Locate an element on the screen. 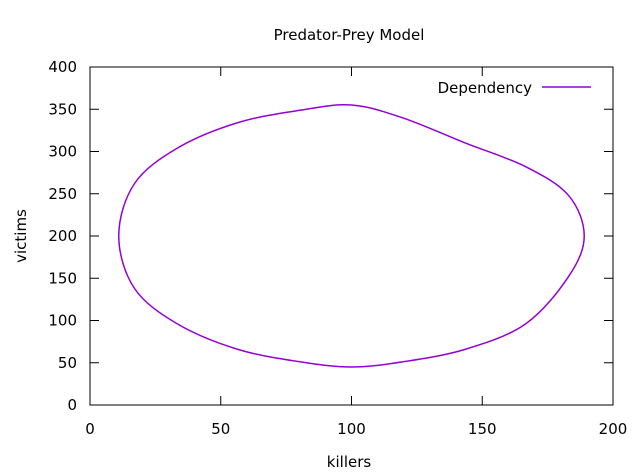 This screenshot has width=640, height=474. y-tick-label: 100 is located at coordinates (62, 321).